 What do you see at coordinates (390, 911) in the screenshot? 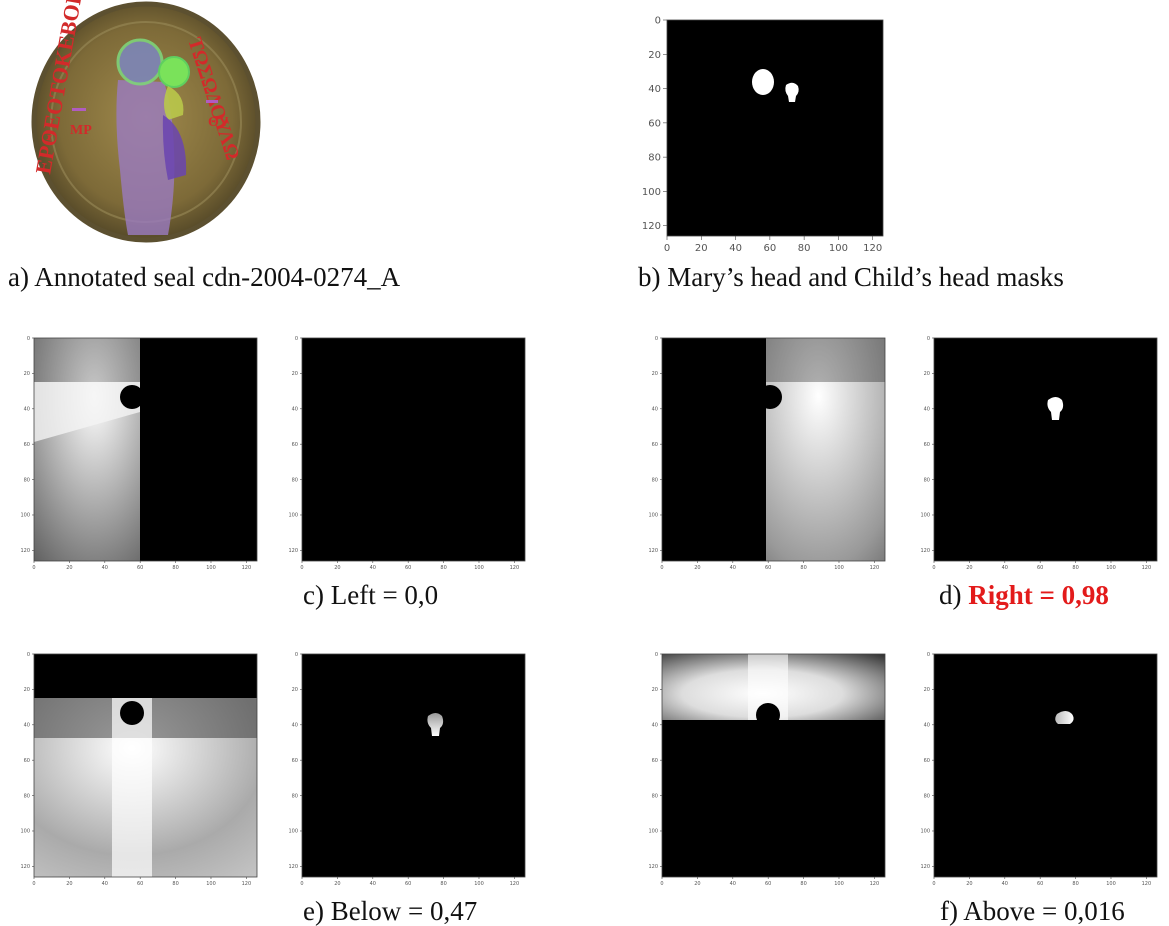
I see `caption-e: e) Below = 0,47` at bounding box center [390, 911].